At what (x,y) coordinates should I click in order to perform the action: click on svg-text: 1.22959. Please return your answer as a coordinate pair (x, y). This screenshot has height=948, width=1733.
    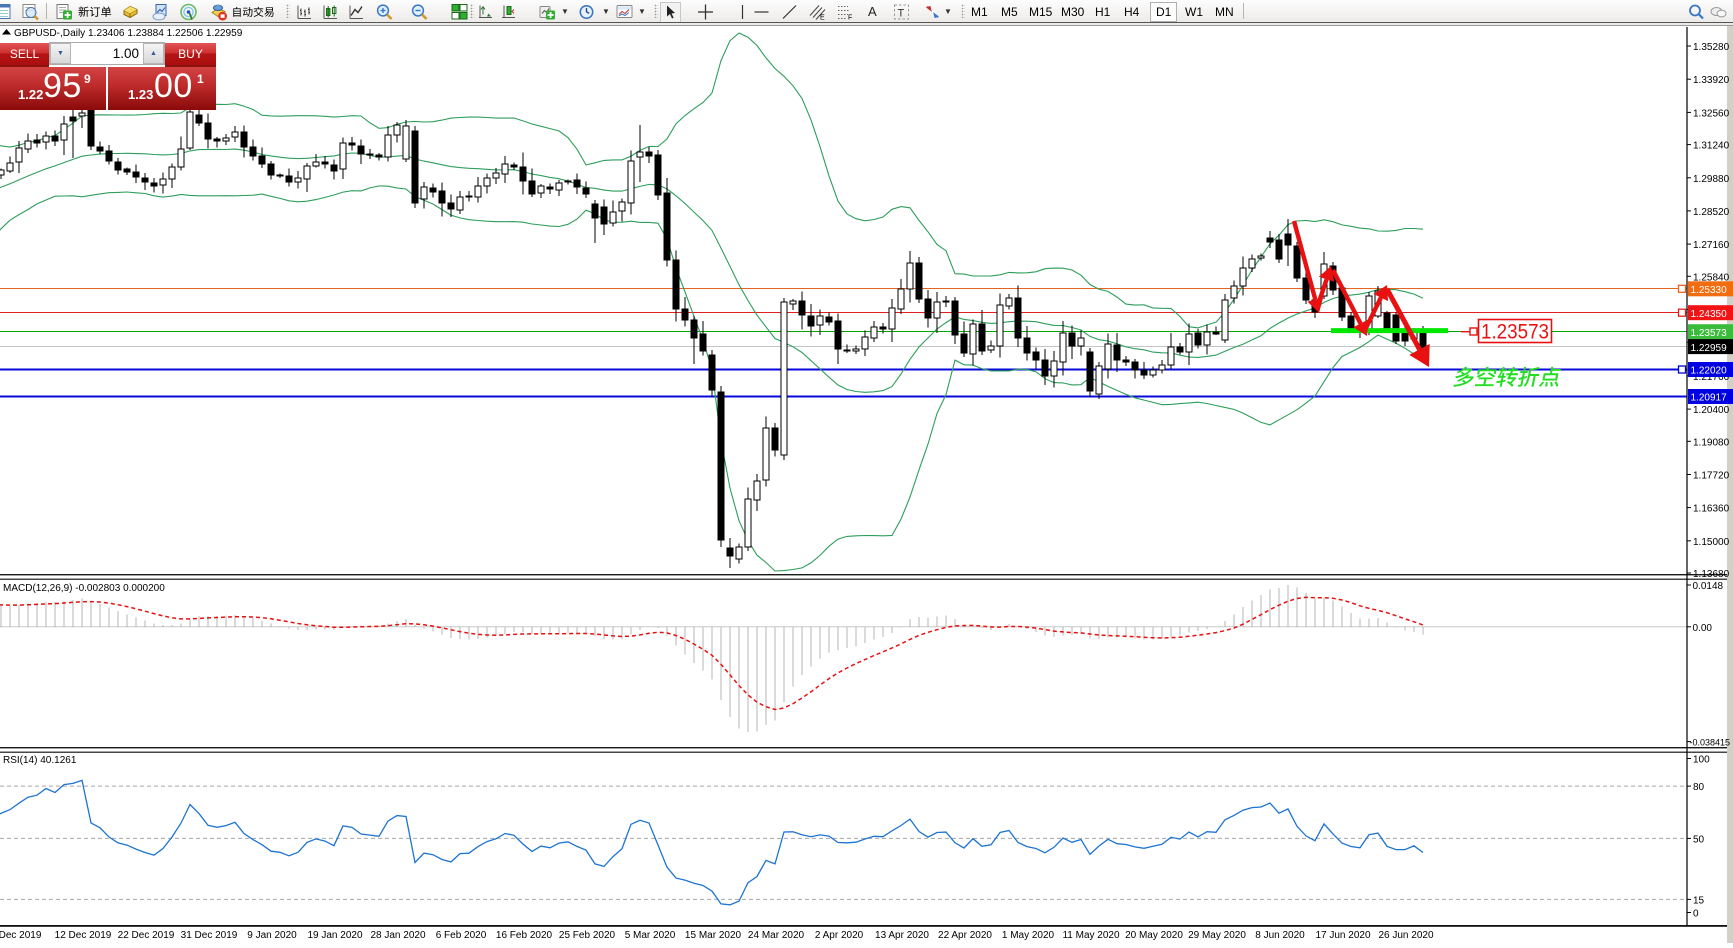
    Looking at the image, I should click on (1709, 348).